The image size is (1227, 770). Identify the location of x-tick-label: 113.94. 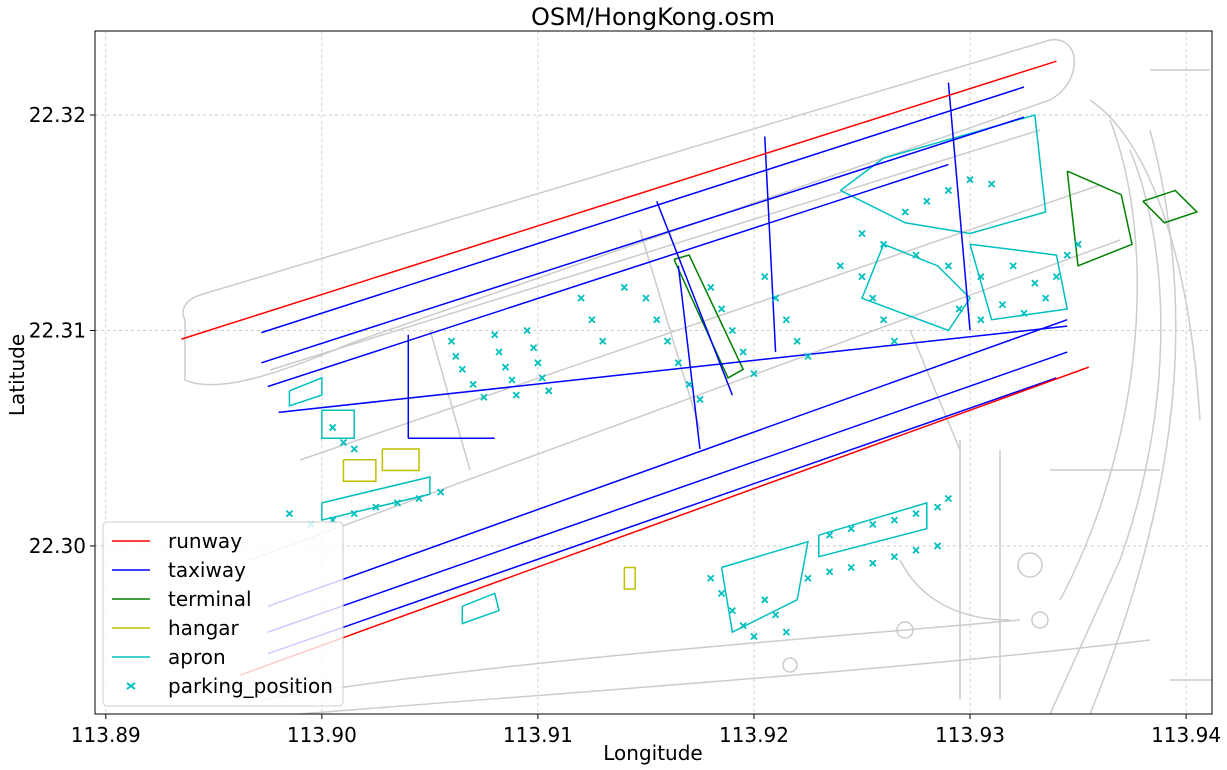
(1186, 735).